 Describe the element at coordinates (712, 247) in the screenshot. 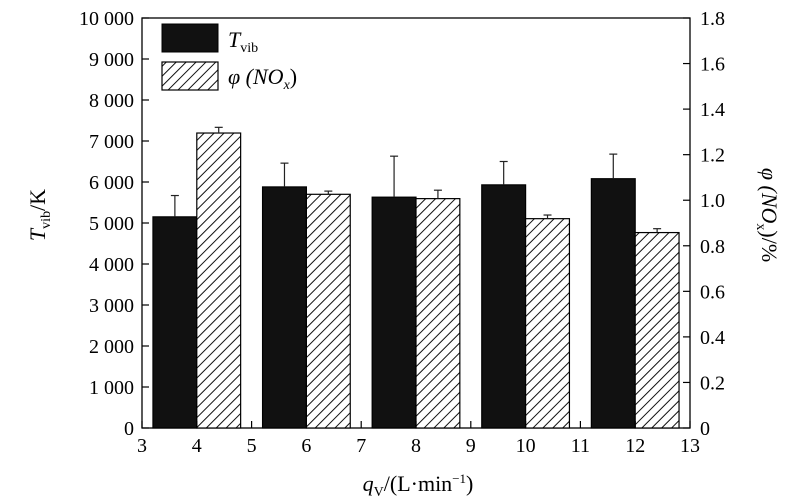

I see `right-tick-label: 0.8` at that location.